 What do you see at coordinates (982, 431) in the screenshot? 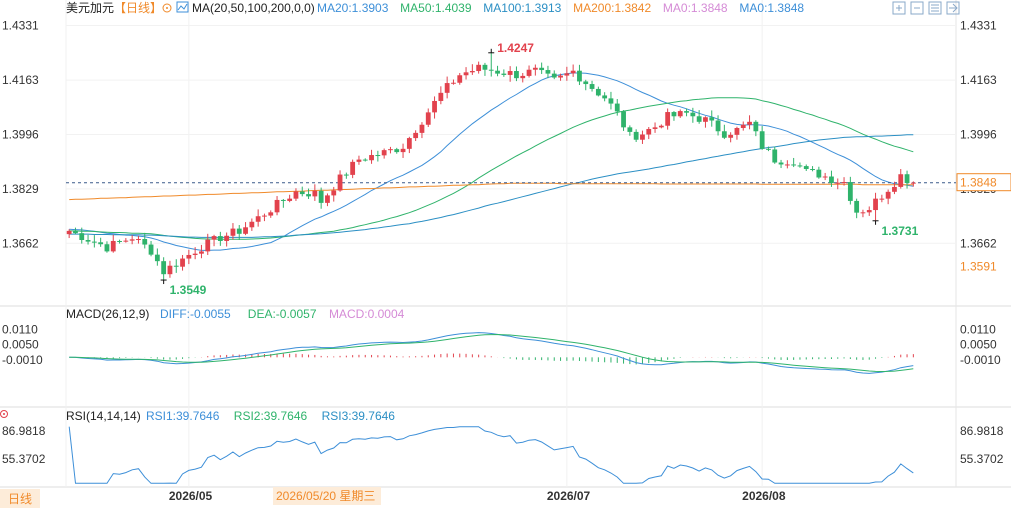
I see `rsi-tick-right: 86.9818` at bounding box center [982, 431].